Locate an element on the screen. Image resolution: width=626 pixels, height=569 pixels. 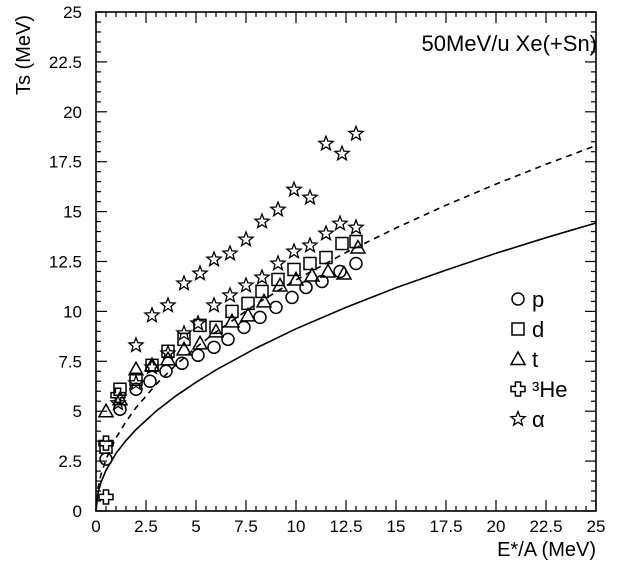
y-axis-label: Ts (MeV) is located at coordinates (24, 55).